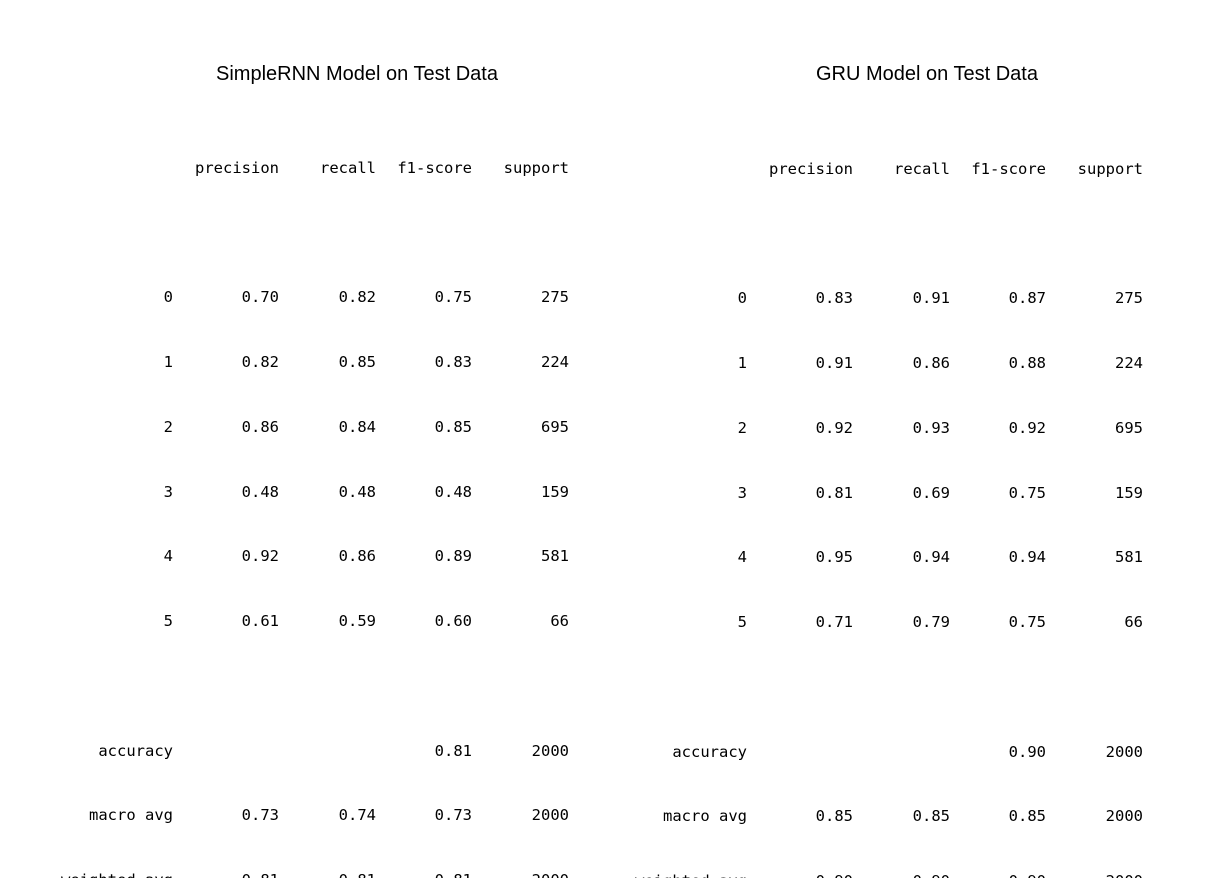  Describe the element at coordinates (357, 556) in the screenshot. I see `recall-value: 0.86` at that location.